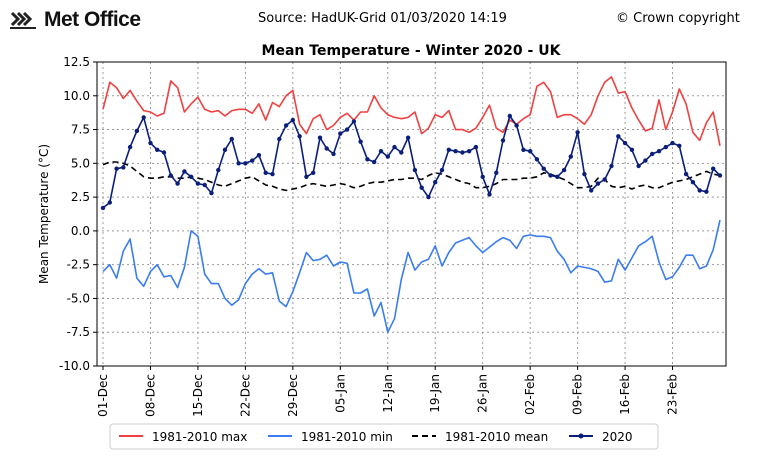 This screenshot has height=461, width=768. I want to click on chart-title: Mean Temperature - Winter 2020 - UK, so click(412, 51).